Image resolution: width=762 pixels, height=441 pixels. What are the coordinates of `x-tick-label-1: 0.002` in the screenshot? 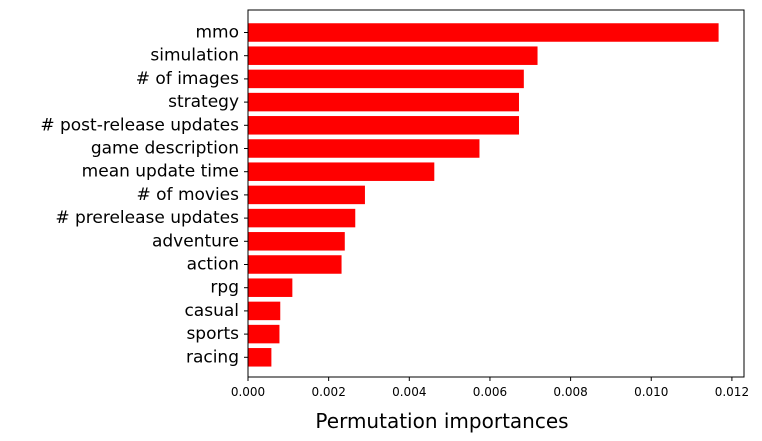 It's located at (328, 392).